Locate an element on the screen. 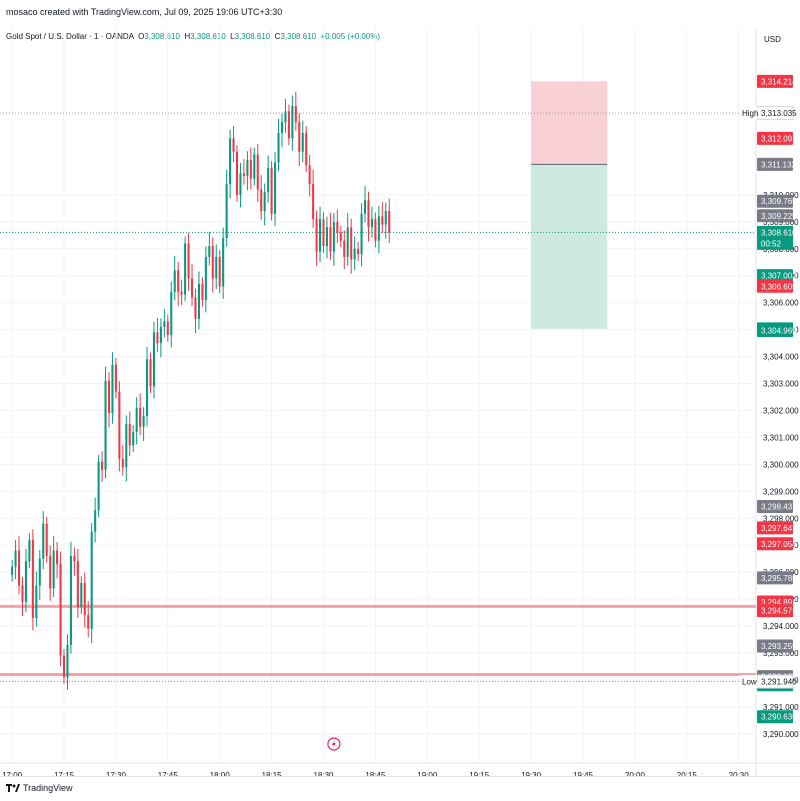  take-profit-zone is located at coordinates (569, 246).